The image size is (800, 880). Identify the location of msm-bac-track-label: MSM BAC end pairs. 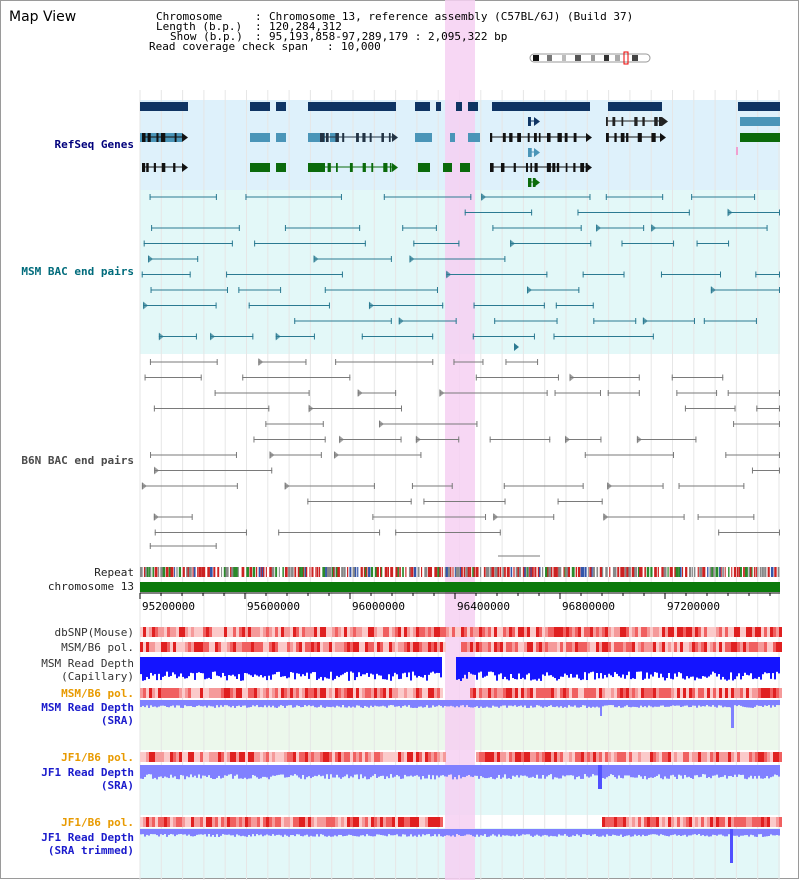
(77, 271).